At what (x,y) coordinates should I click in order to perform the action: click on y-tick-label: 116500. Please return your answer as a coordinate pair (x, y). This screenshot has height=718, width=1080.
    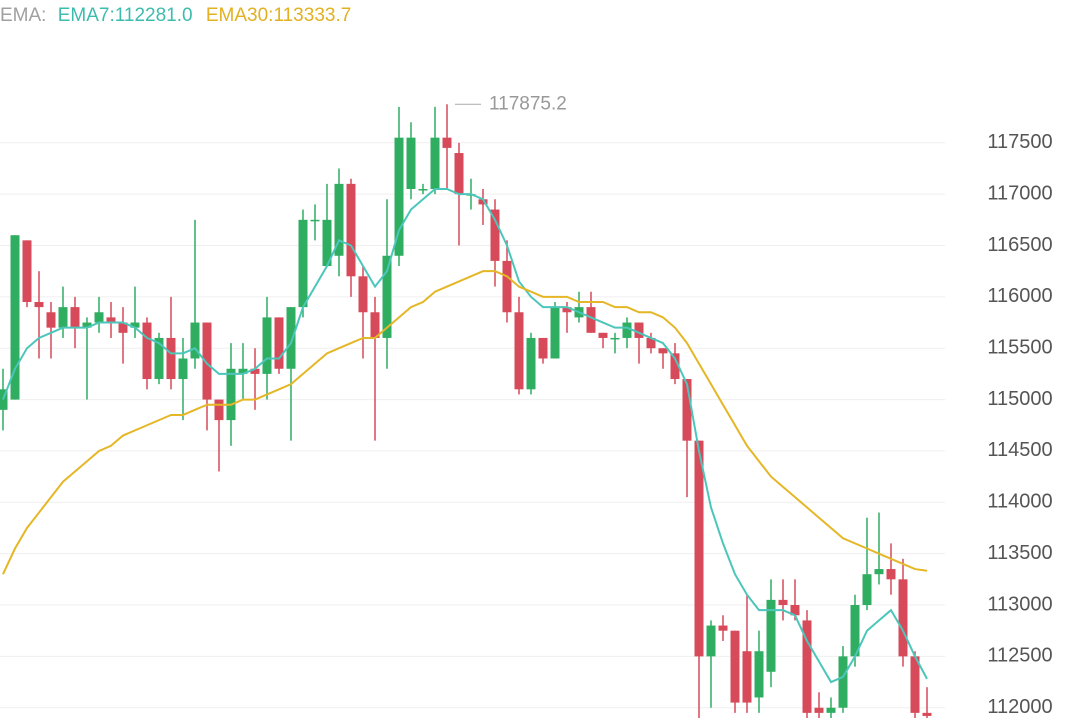
    Looking at the image, I should click on (1019, 245).